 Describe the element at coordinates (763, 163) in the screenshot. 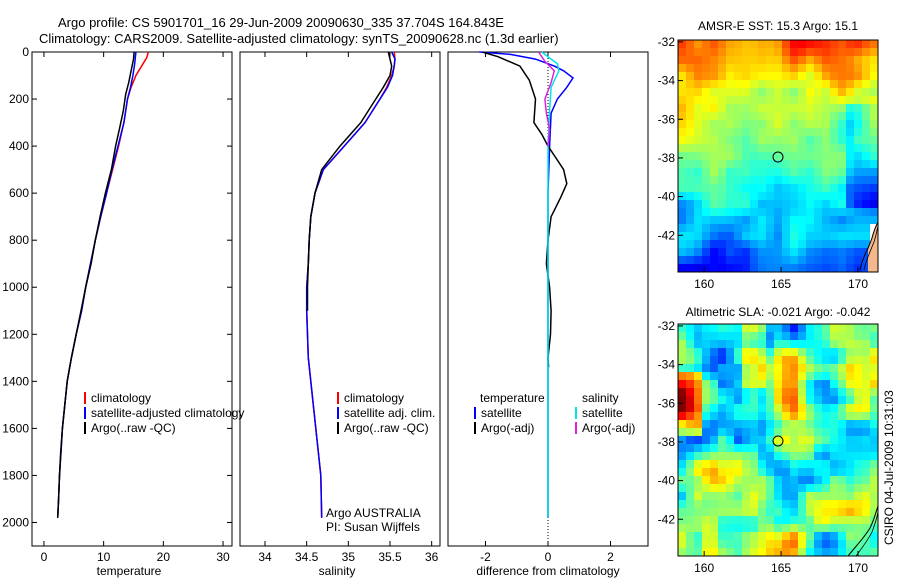

I see `sst-map-ticks: 160 165 170-32-34-36-38-40-42` at that location.